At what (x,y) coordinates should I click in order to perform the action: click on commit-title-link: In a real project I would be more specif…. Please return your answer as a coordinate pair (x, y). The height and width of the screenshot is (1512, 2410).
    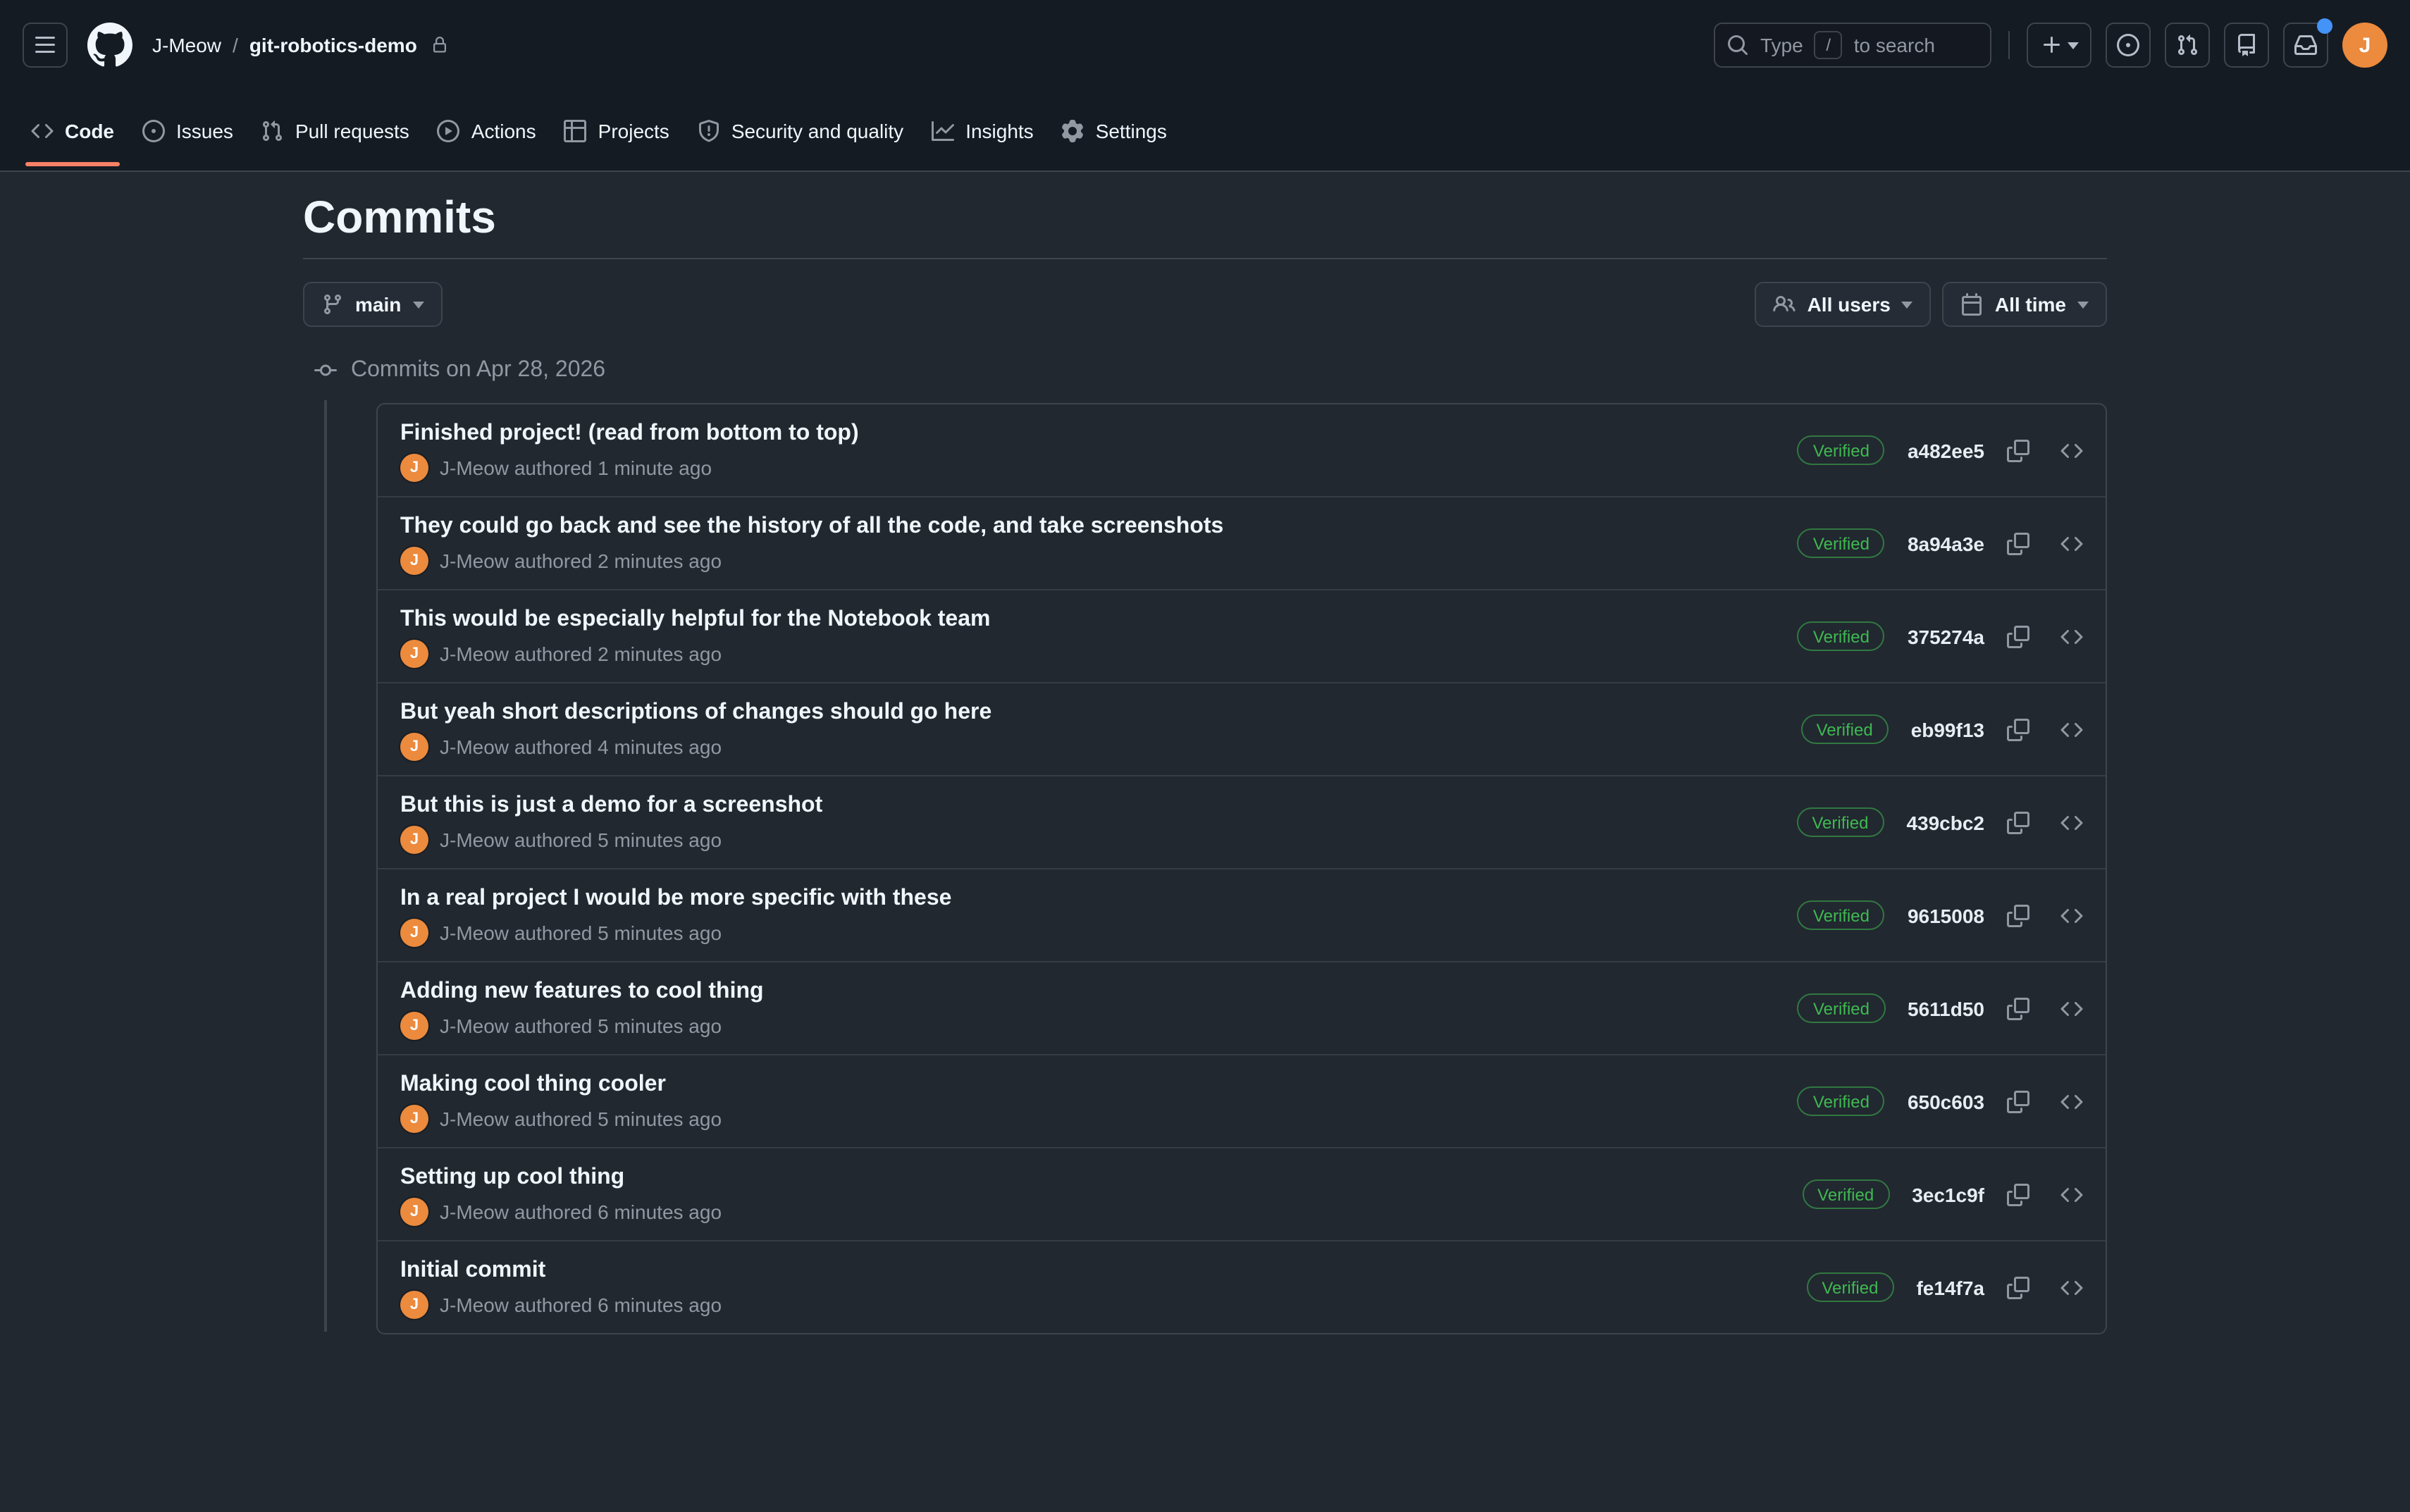
    Looking at the image, I should click on (676, 898).